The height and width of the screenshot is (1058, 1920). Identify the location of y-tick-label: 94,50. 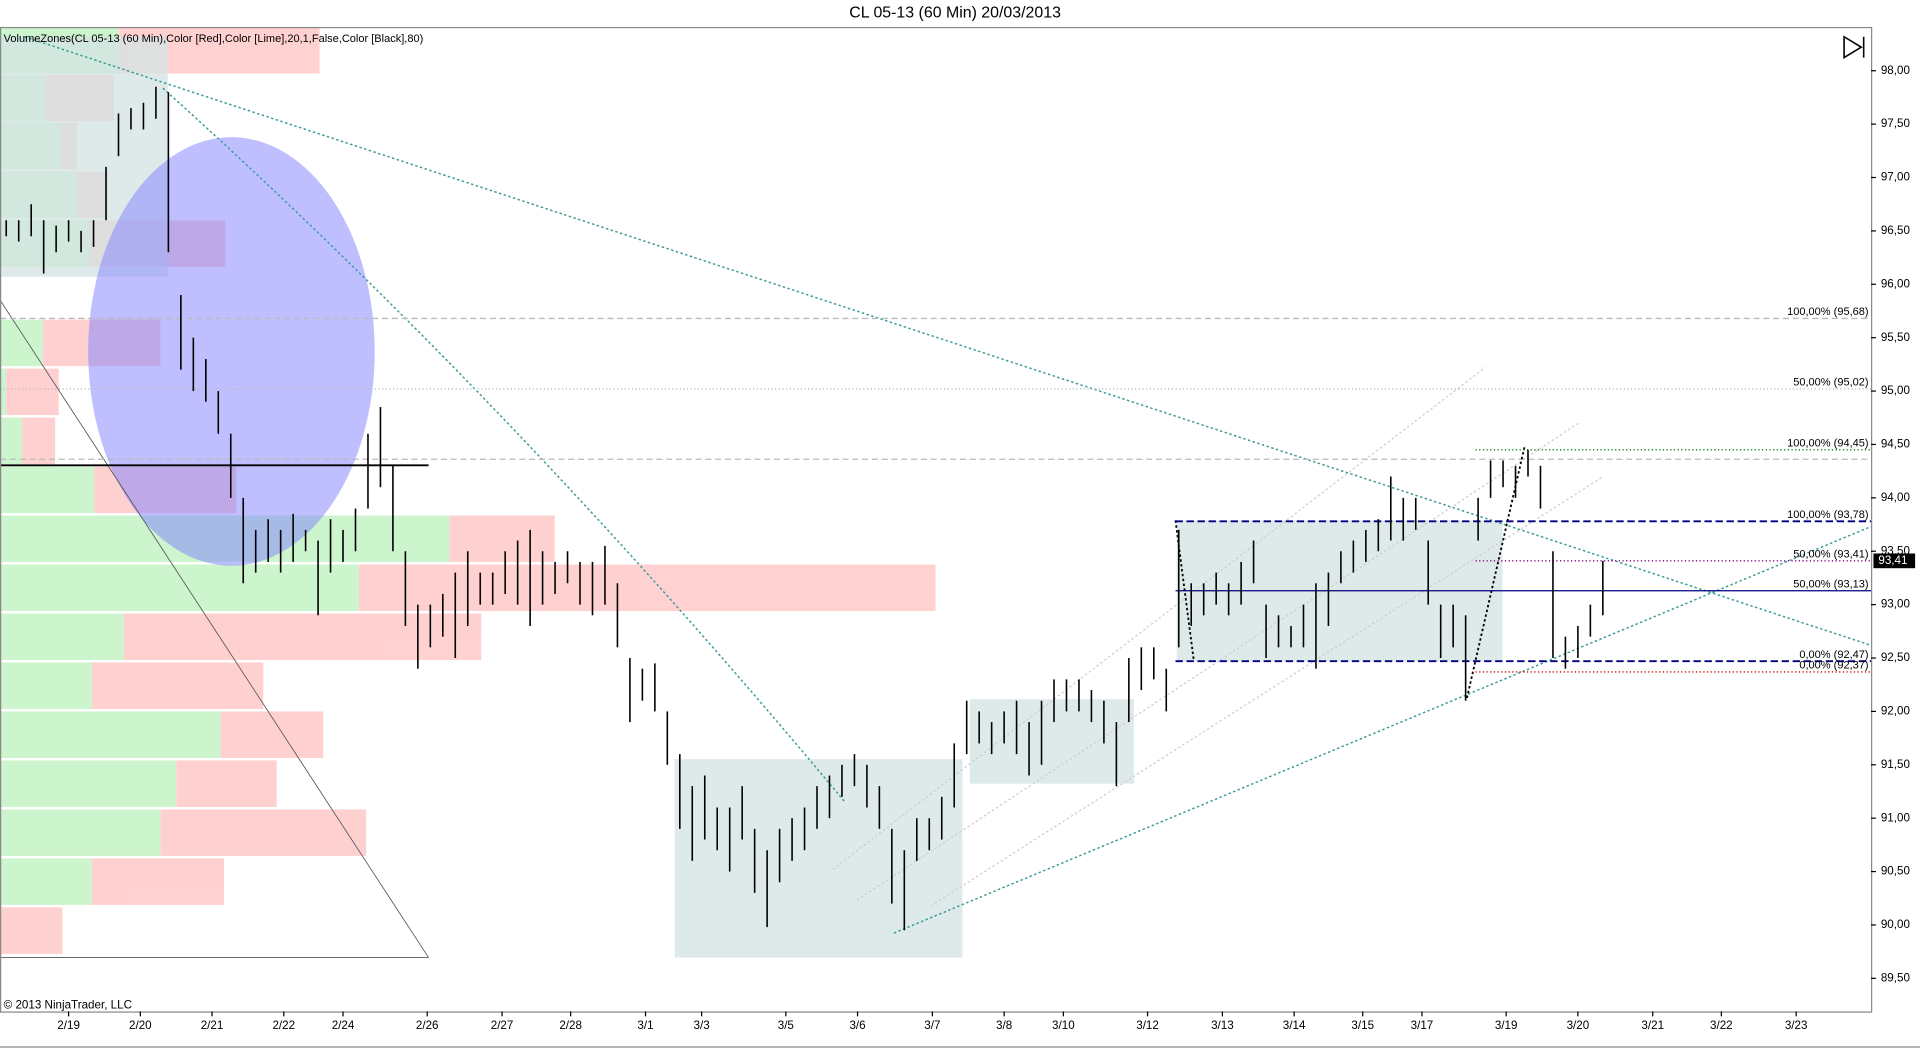
(1896, 444).